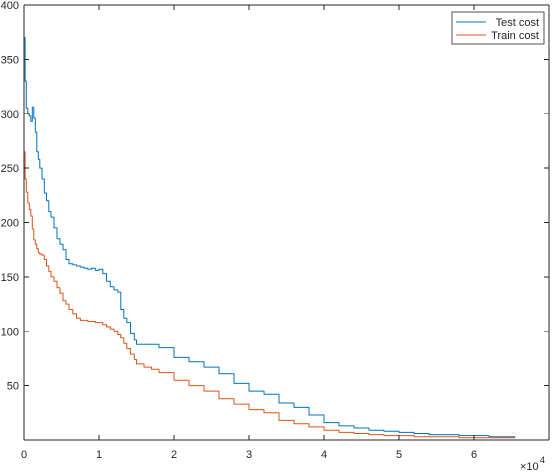 The width and height of the screenshot is (552, 476). I want to click on legend-box, so click(498, 28).